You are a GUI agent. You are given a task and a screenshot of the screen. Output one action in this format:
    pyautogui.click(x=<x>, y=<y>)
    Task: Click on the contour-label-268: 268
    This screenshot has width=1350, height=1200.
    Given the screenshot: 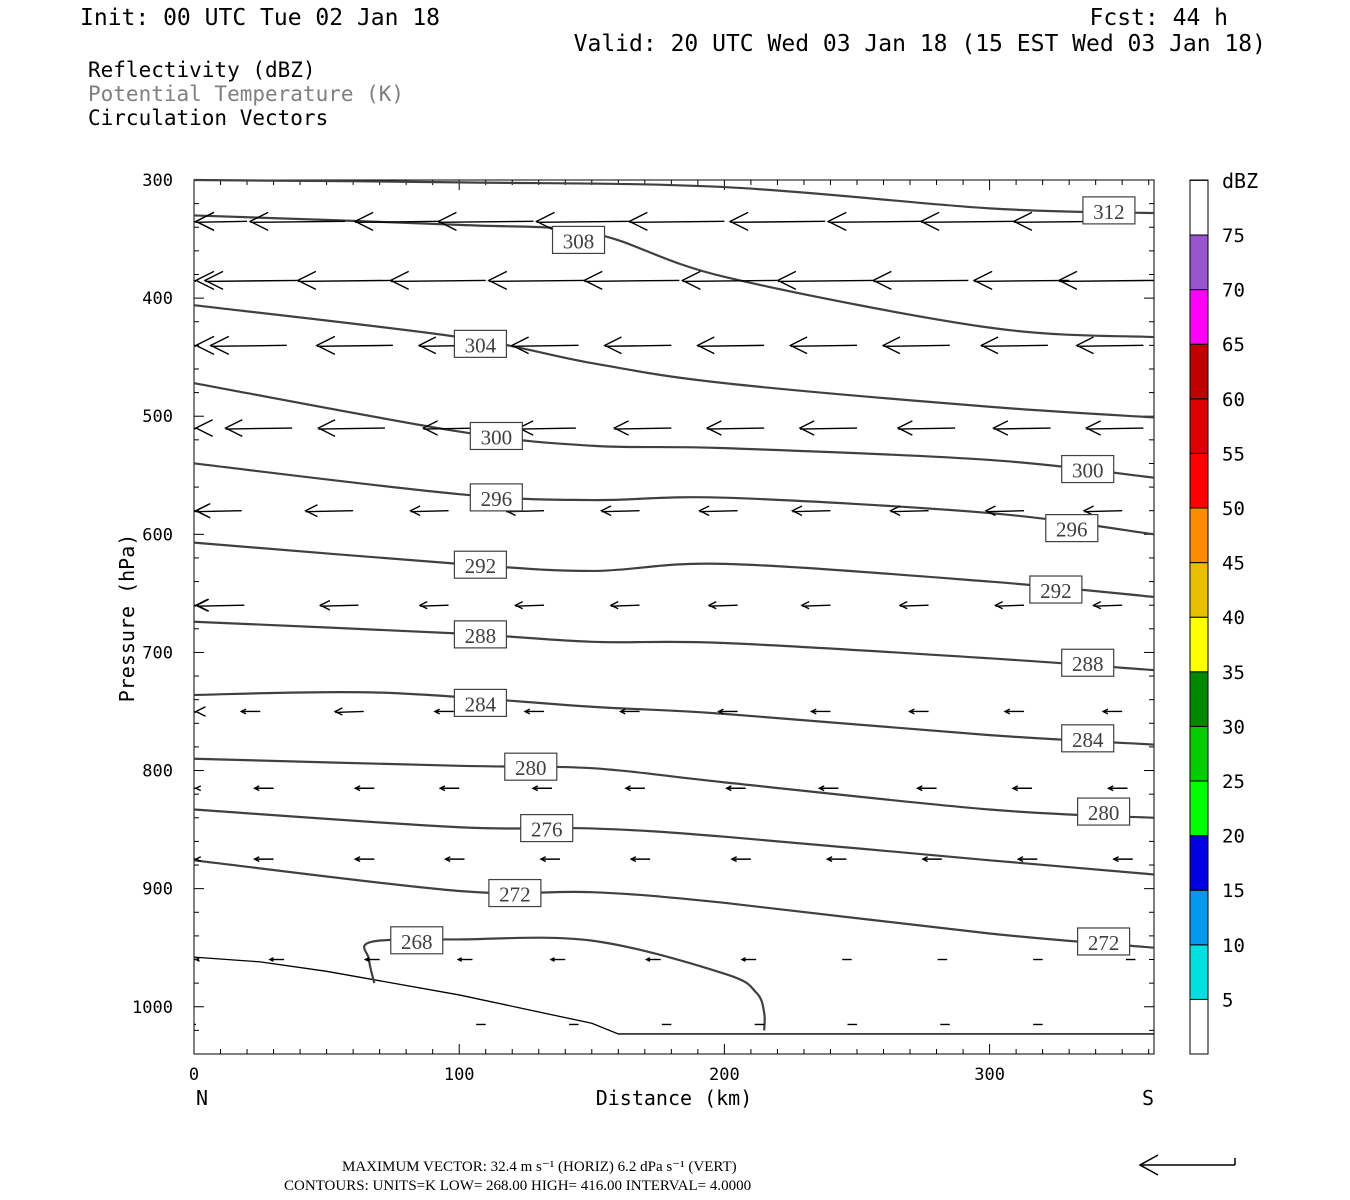 What is the action you would take?
    pyautogui.click(x=417, y=940)
    